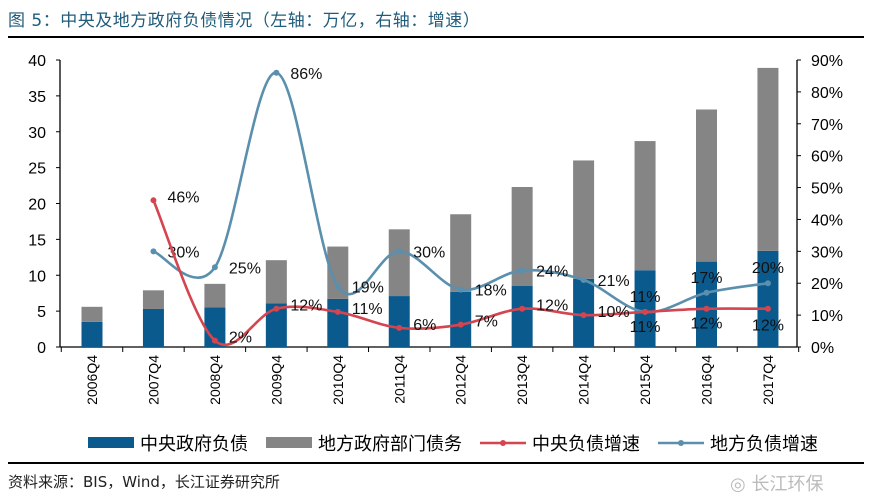  Describe the element at coordinates (240, 338) in the screenshot. I see `data-label: 2%` at that location.